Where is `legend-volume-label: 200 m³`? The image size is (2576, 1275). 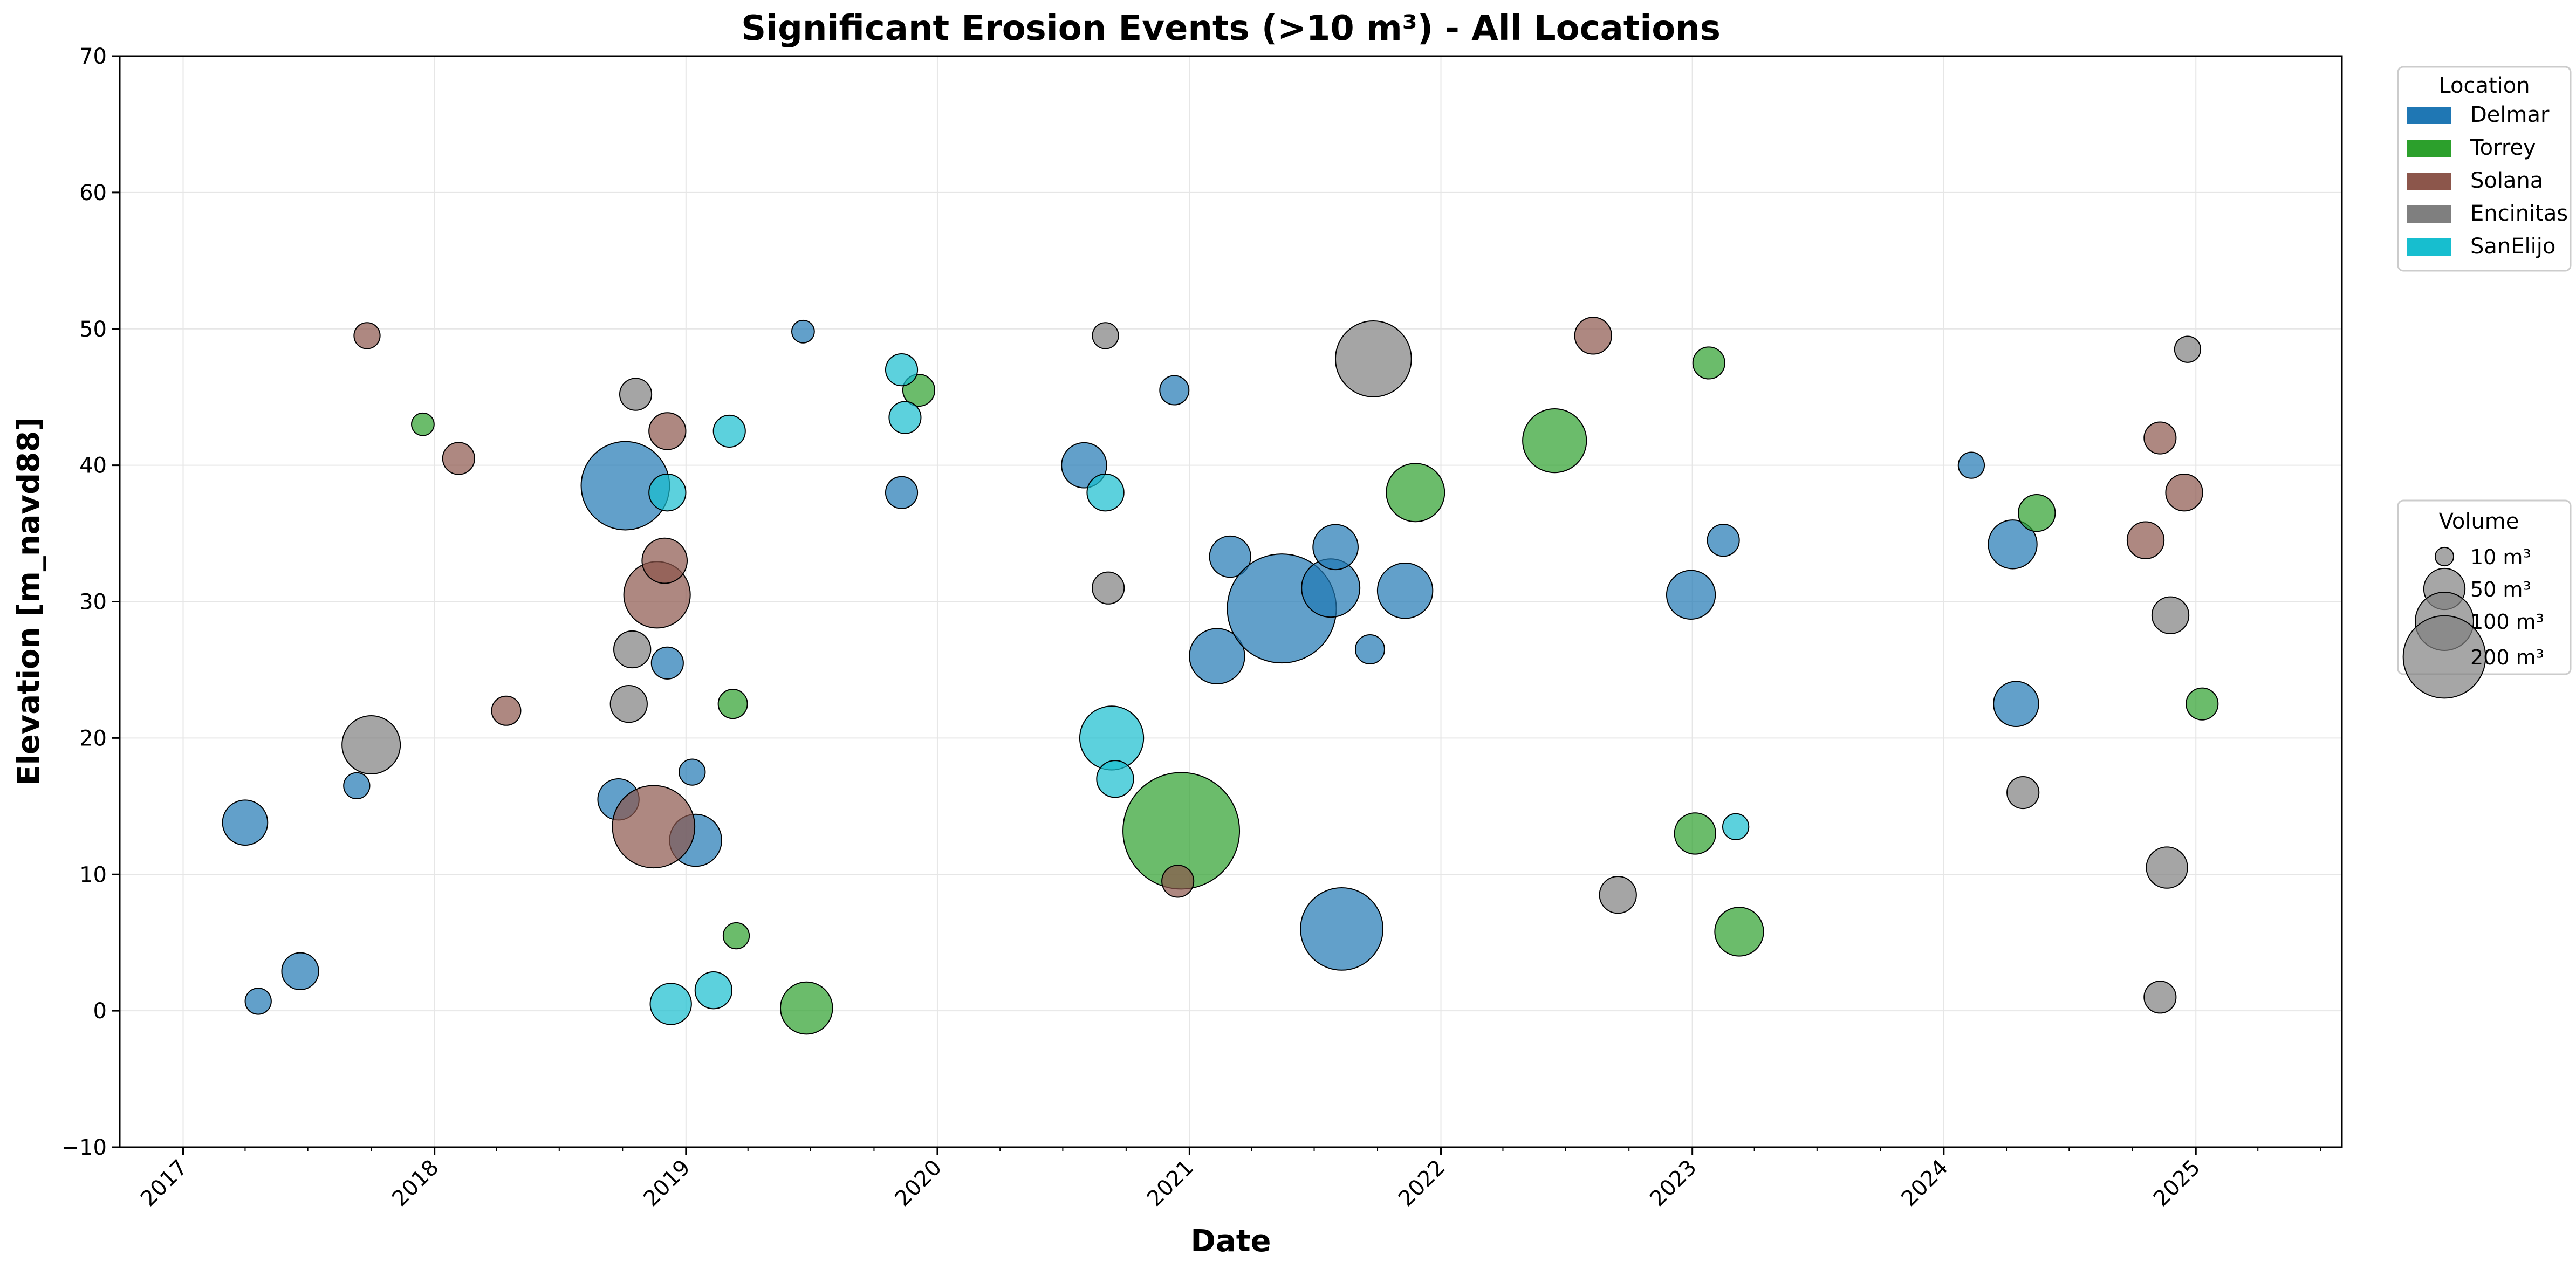
legend-volume-label: 200 m³ is located at coordinates (2507, 657).